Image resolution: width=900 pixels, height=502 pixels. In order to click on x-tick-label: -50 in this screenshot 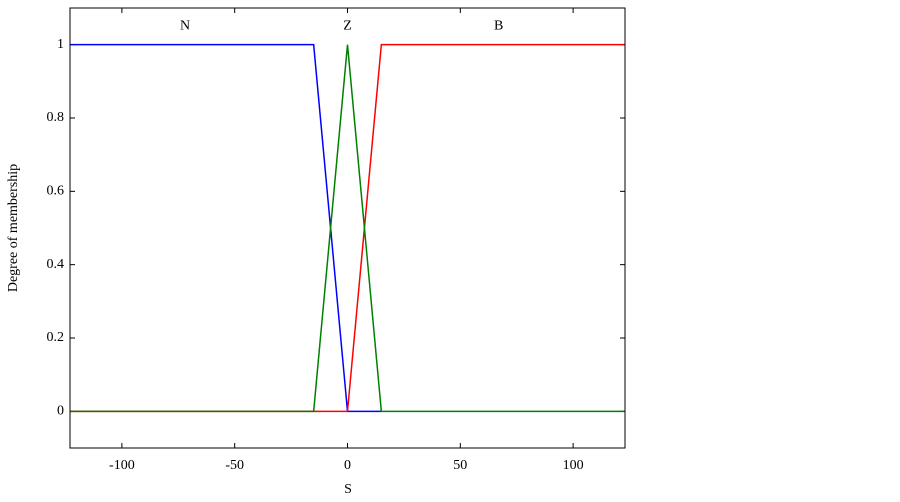, I will do `click(234, 465)`.